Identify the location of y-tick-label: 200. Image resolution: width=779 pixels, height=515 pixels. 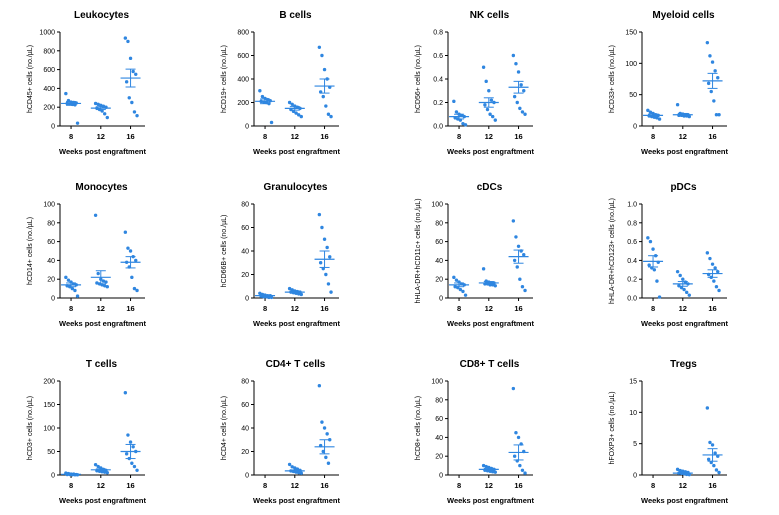
(49, 382).